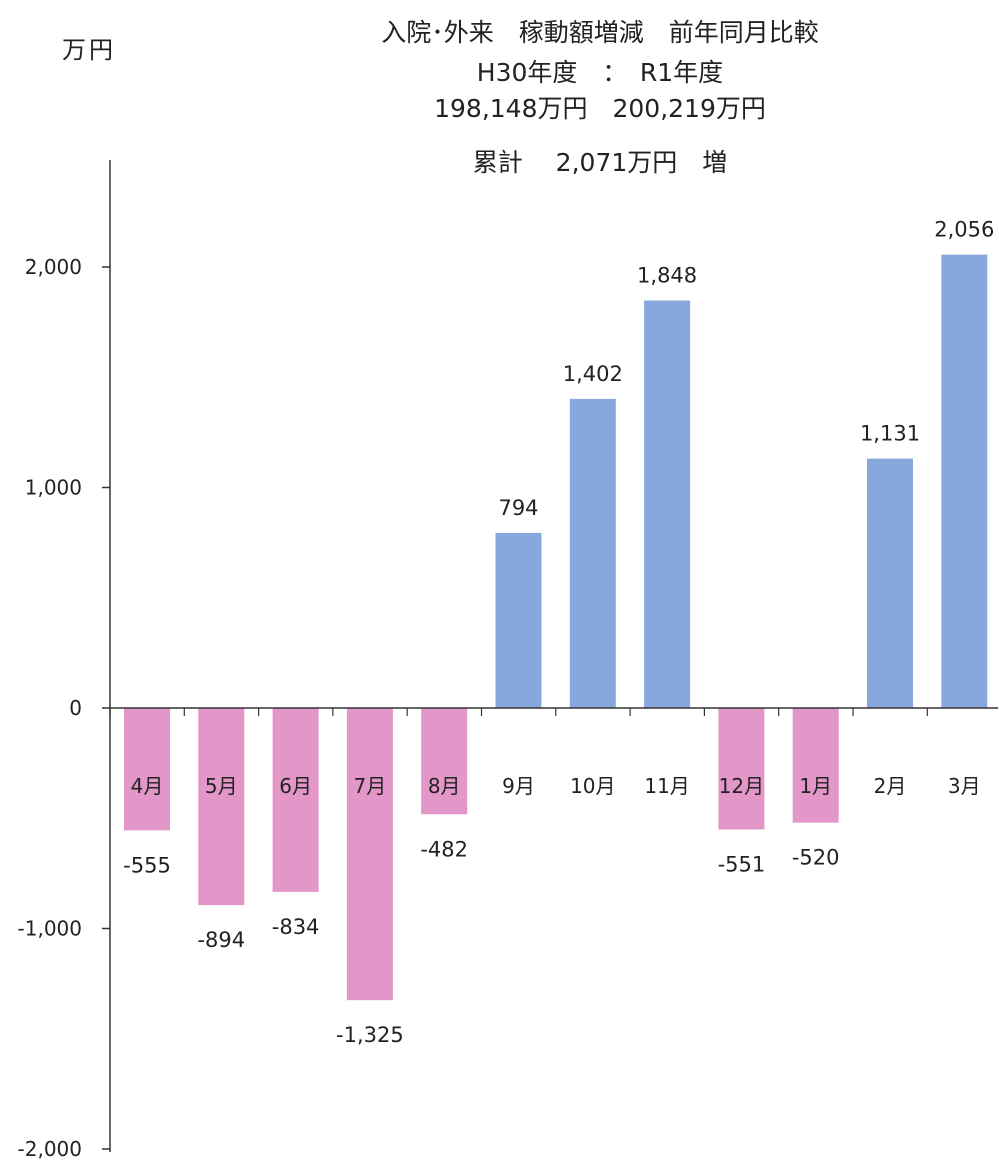  What do you see at coordinates (666, 786) in the screenshot?
I see `x-category-label: 11月` at bounding box center [666, 786].